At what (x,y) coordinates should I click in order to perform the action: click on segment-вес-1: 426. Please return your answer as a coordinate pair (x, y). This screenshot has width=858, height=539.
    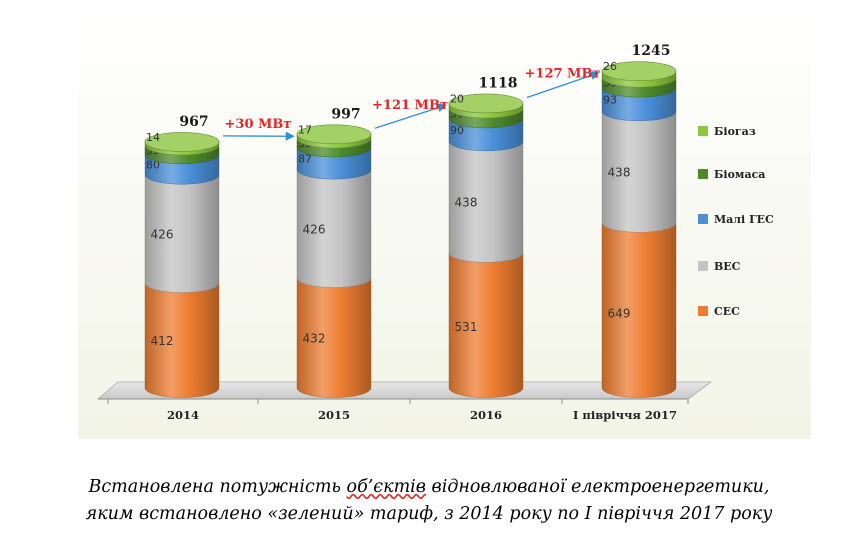
    Looking at the image, I should click on (334, 228).